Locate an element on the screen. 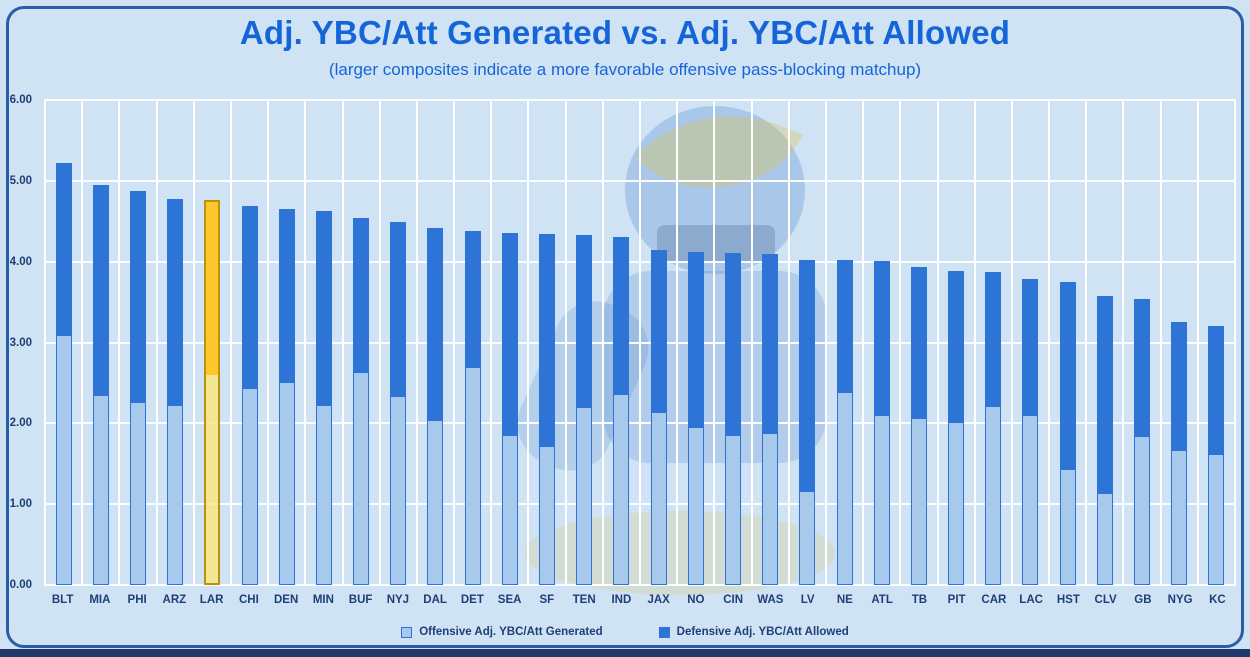  x-tick-label-was: WAS is located at coordinates (770, 600).